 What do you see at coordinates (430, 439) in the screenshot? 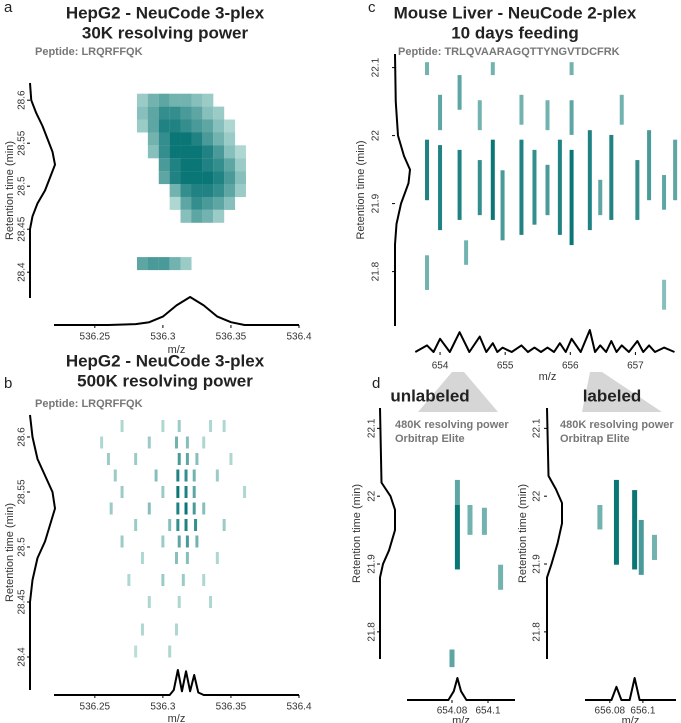
I see `annotation: Orbitrap Elite` at bounding box center [430, 439].